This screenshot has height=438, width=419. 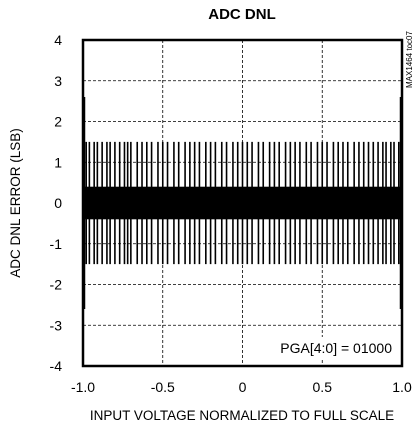 What do you see at coordinates (58, 162) in the screenshot?
I see `y-tick-label: 1` at bounding box center [58, 162].